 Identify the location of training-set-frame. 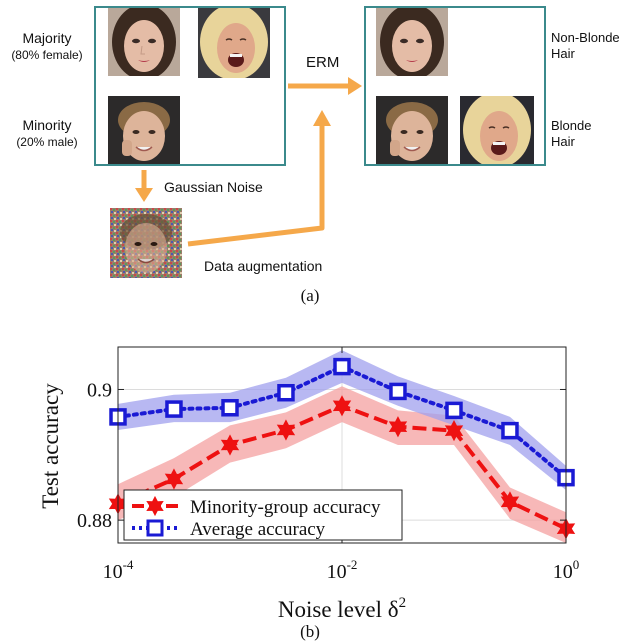
(190, 86).